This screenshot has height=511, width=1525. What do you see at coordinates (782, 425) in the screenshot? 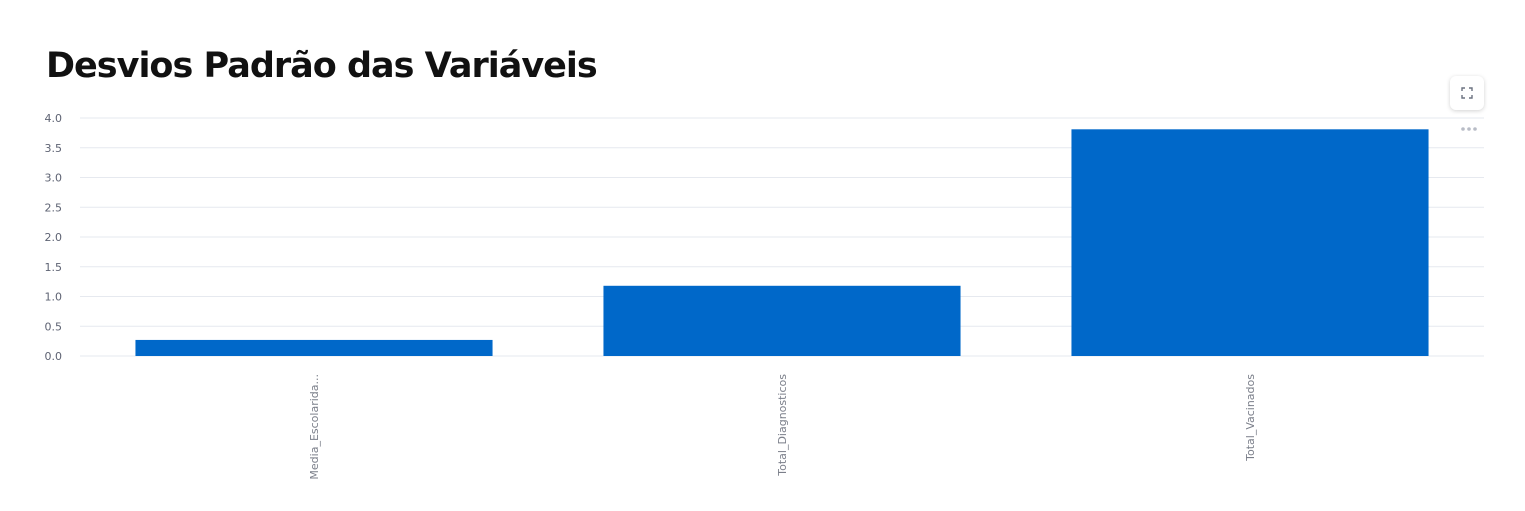
I see `x-tick-label: Total_Diagnosticos` at bounding box center [782, 425].